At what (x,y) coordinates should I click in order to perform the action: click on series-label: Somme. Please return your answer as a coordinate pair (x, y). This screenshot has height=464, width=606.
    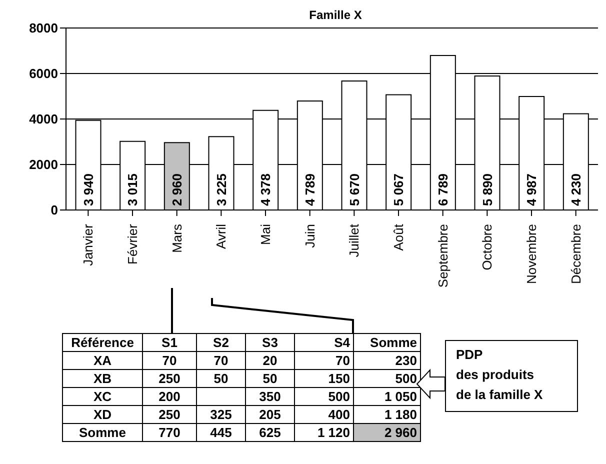
    Looking at the image, I should click on (102, 433).